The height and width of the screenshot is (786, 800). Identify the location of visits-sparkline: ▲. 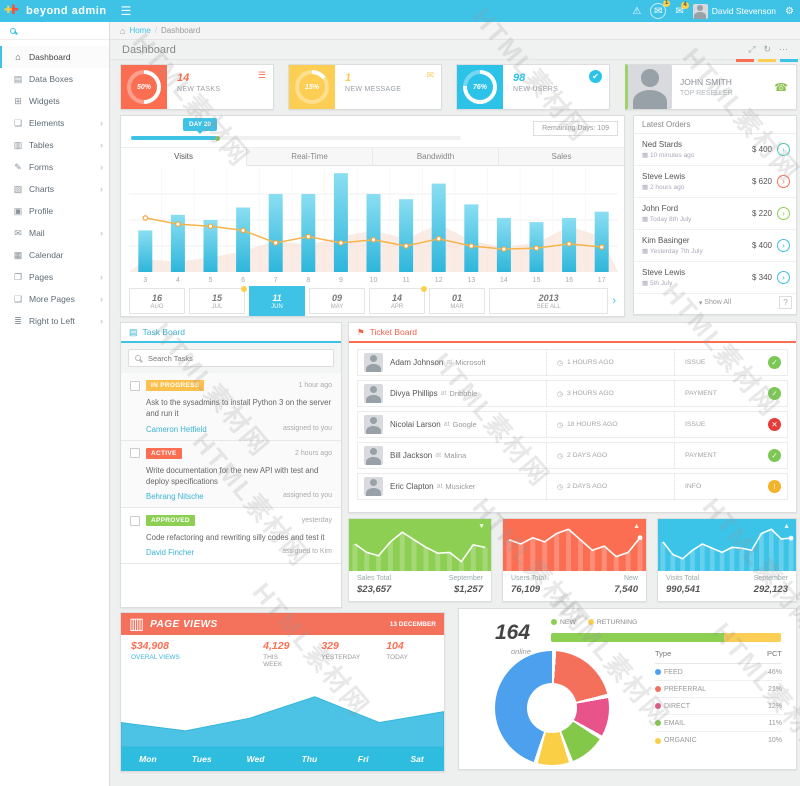
(727, 545).